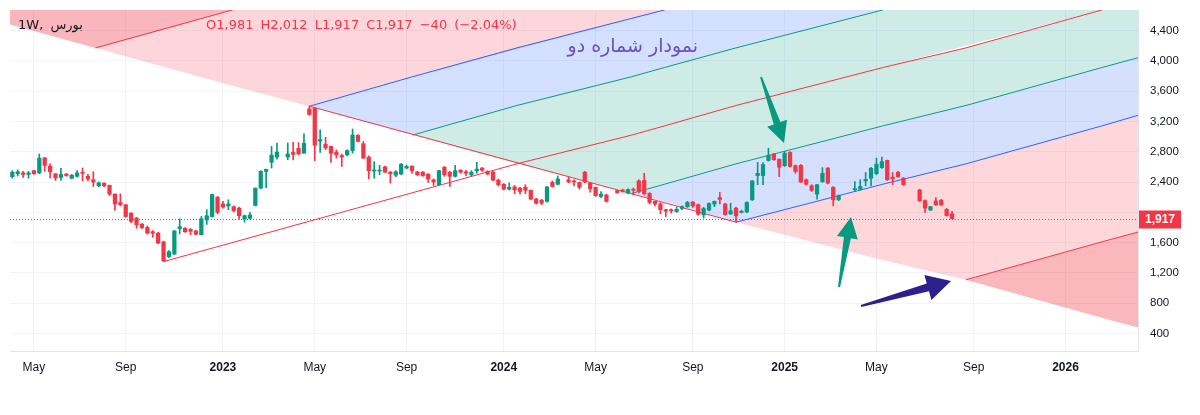 The height and width of the screenshot is (415, 1200). What do you see at coordinates (504, 366) in the screenshot?
I see `x-tick-label: 2024` at bounding box center [504, 366].